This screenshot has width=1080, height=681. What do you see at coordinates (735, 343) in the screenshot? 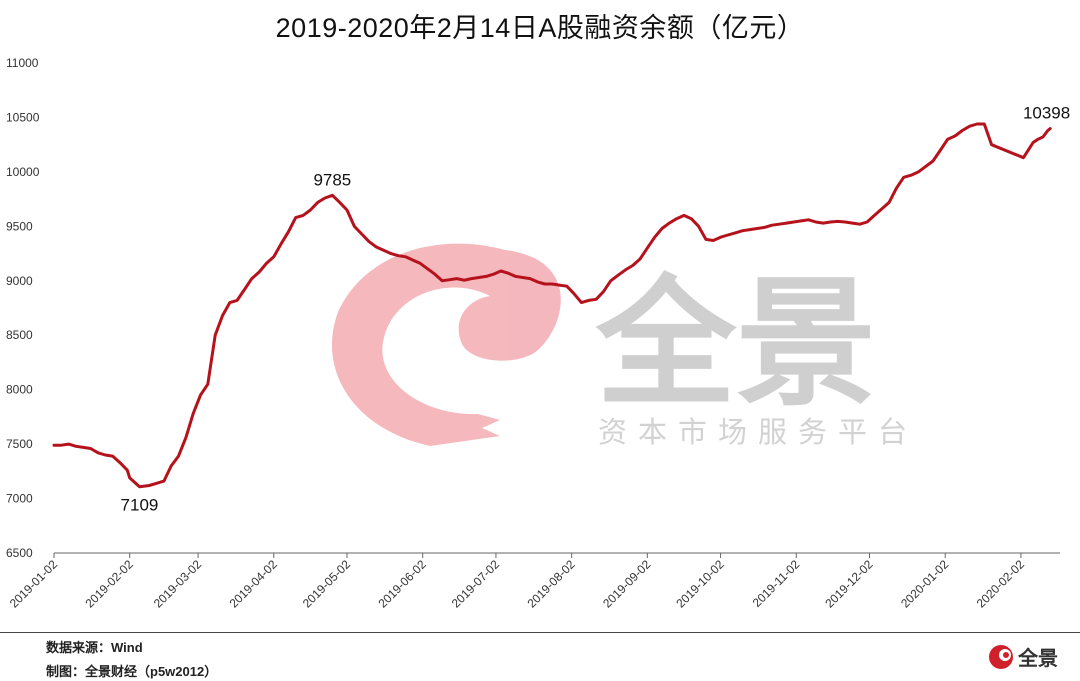
I see `watermark-brand: 全景` at bounding box center [735, 343].